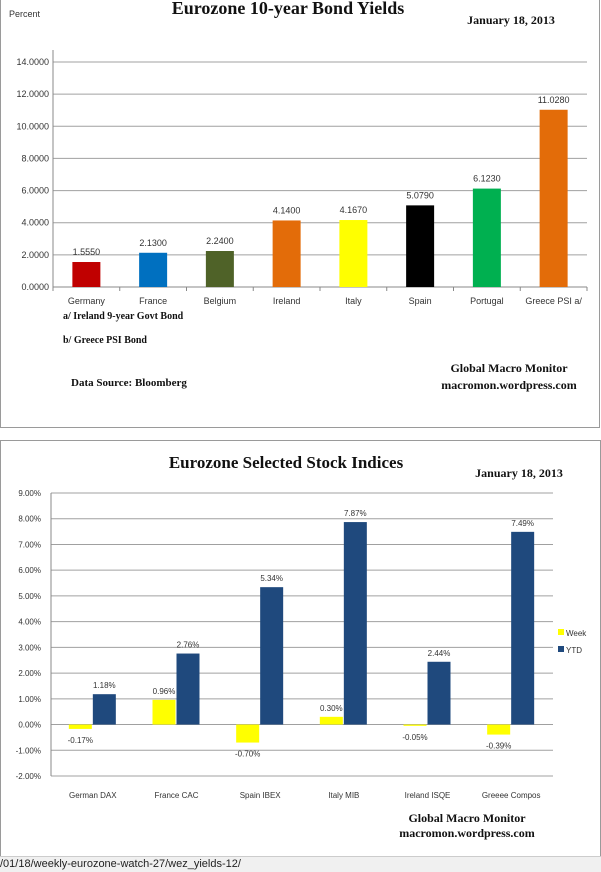  What do you see at coordinates (123, 316) in the screenshot?
I see `footnote-a: a/ Ireland 9-year Govt Bond` at bounding box center [123, 316].